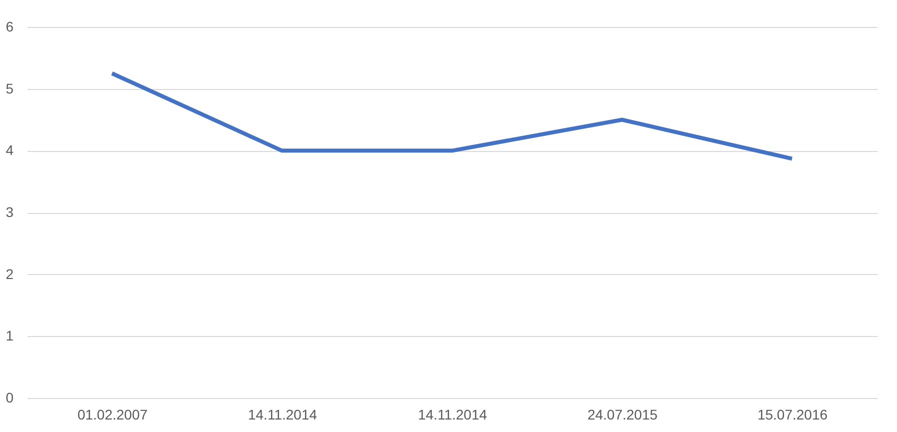 The width and height of the screenshot is (897, 432). I want to click on y-tick-label: 5, so click(10, 88).